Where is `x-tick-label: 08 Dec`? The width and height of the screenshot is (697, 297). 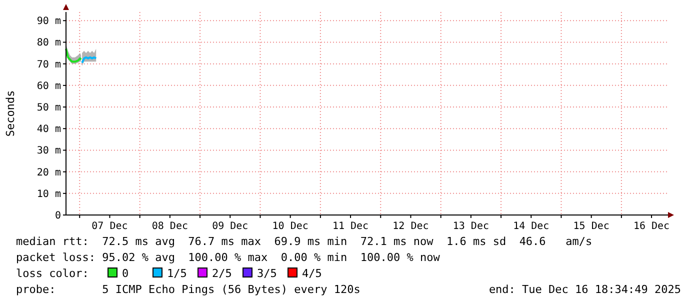
x-tick-label: 08 Dec is located at coordinates (170, 226).